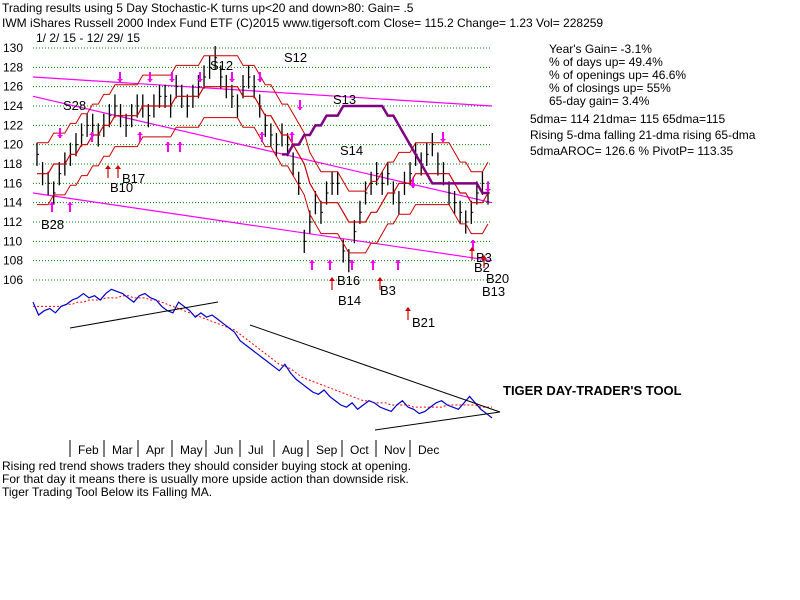 The height and width of the screenshot is (600, 800). What do you see at coordinates (13, 106) in the screenshot?
I see `y-tick-label: 124` at bounding box center [13, 106].